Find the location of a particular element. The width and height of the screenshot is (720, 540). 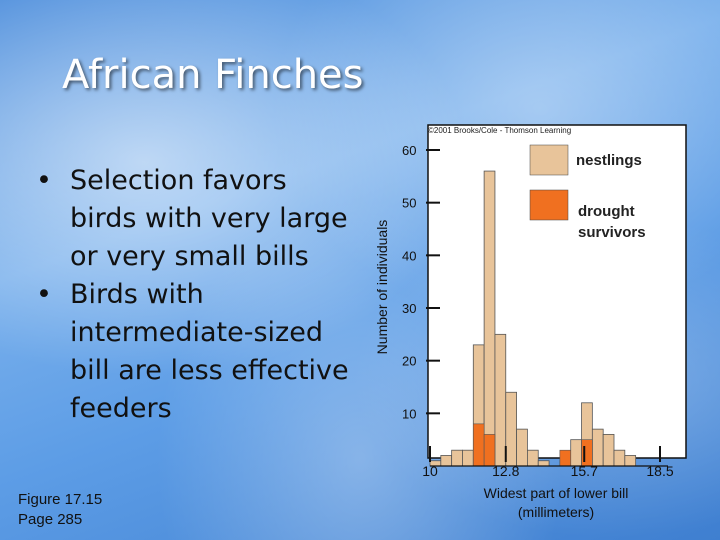

x-tick-label: 18.5 is located at coordinates (659, 471).